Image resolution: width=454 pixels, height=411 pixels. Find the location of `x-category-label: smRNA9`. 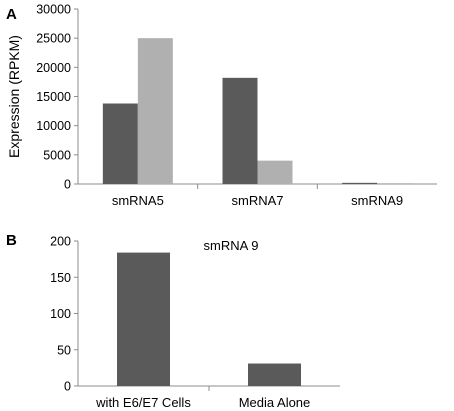

x-category-label: smRNA9 is located at coordinates (377, 200).